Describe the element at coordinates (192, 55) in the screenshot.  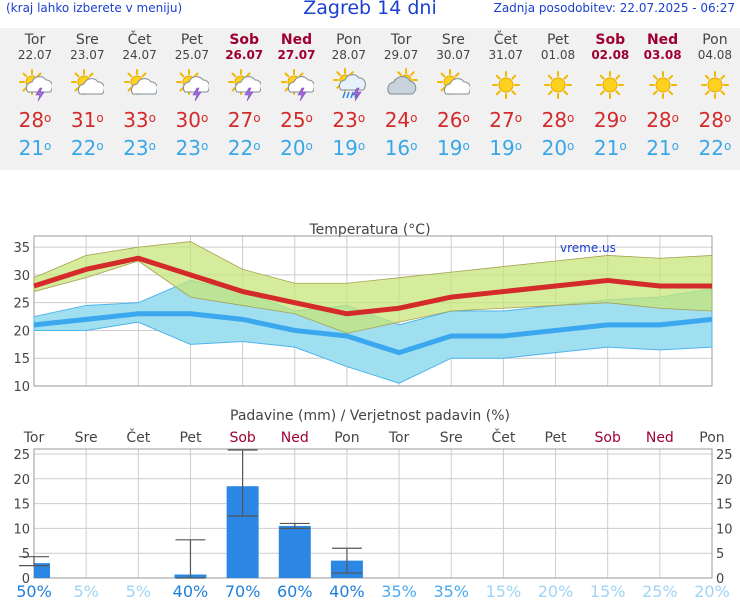
I see `day-date: 25.07` at that location.